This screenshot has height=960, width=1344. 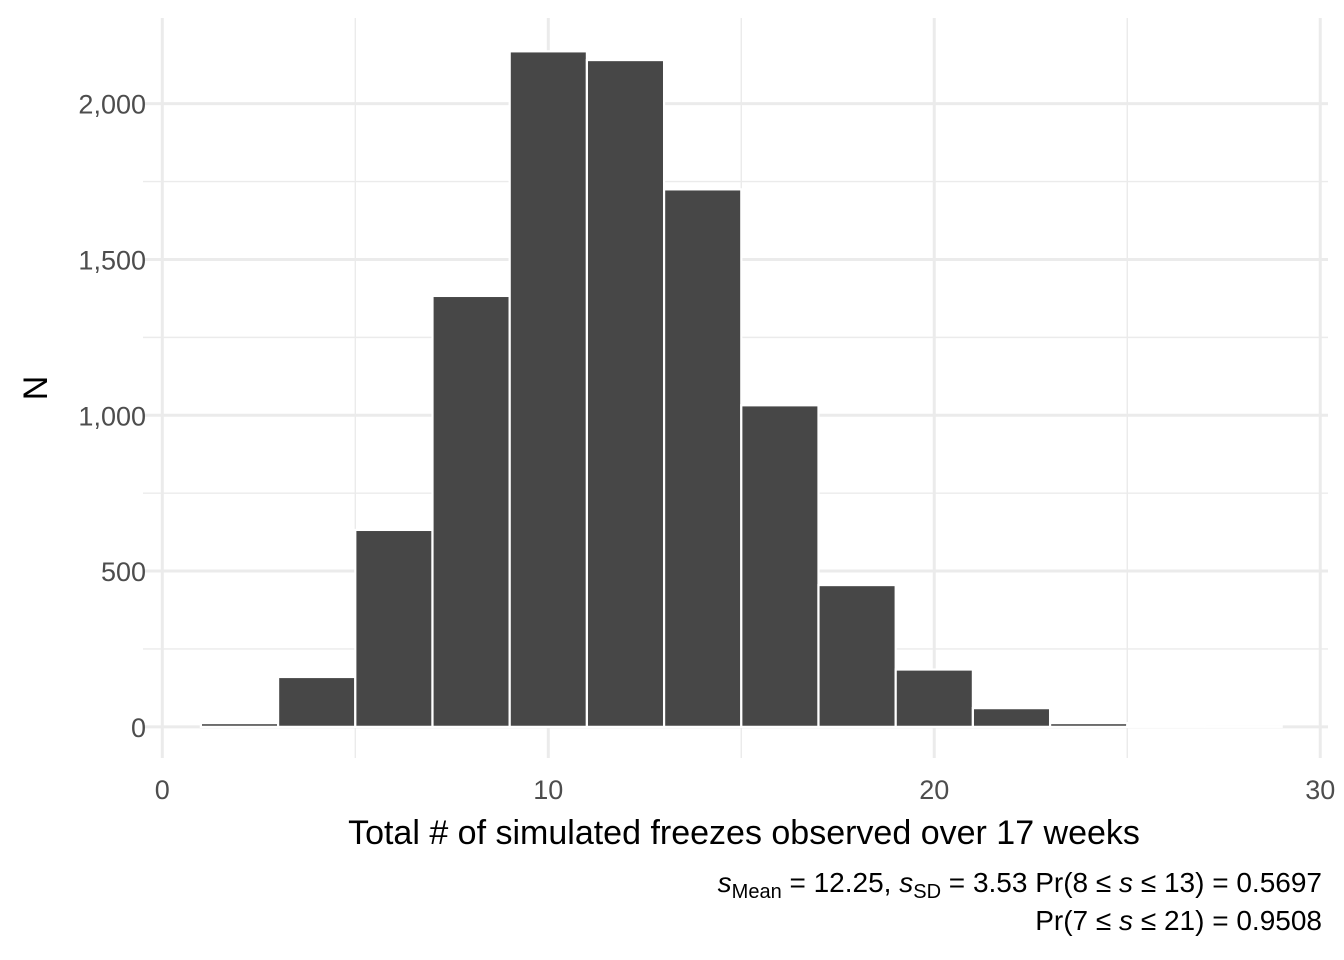 What do you see at coordinates (548, 790) in the screenshot?
I see `x-tick-label: 10` at bounding box center [548, 790].